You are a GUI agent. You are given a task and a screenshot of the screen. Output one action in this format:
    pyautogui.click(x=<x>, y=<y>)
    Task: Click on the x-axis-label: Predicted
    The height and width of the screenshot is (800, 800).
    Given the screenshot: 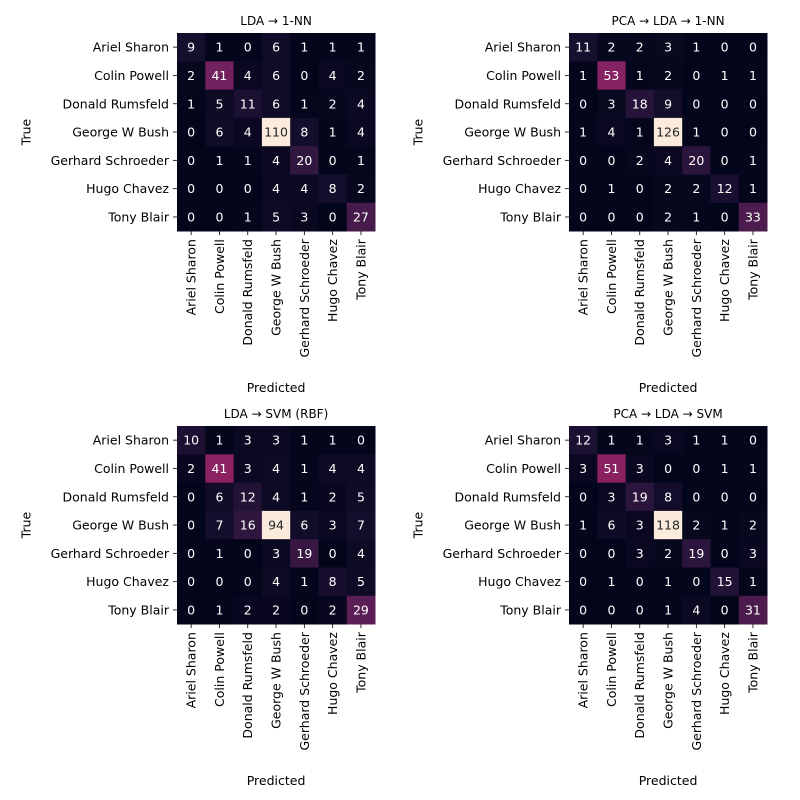 What is the action you would take?
    pyautogui.click(x=668, y=387)
    